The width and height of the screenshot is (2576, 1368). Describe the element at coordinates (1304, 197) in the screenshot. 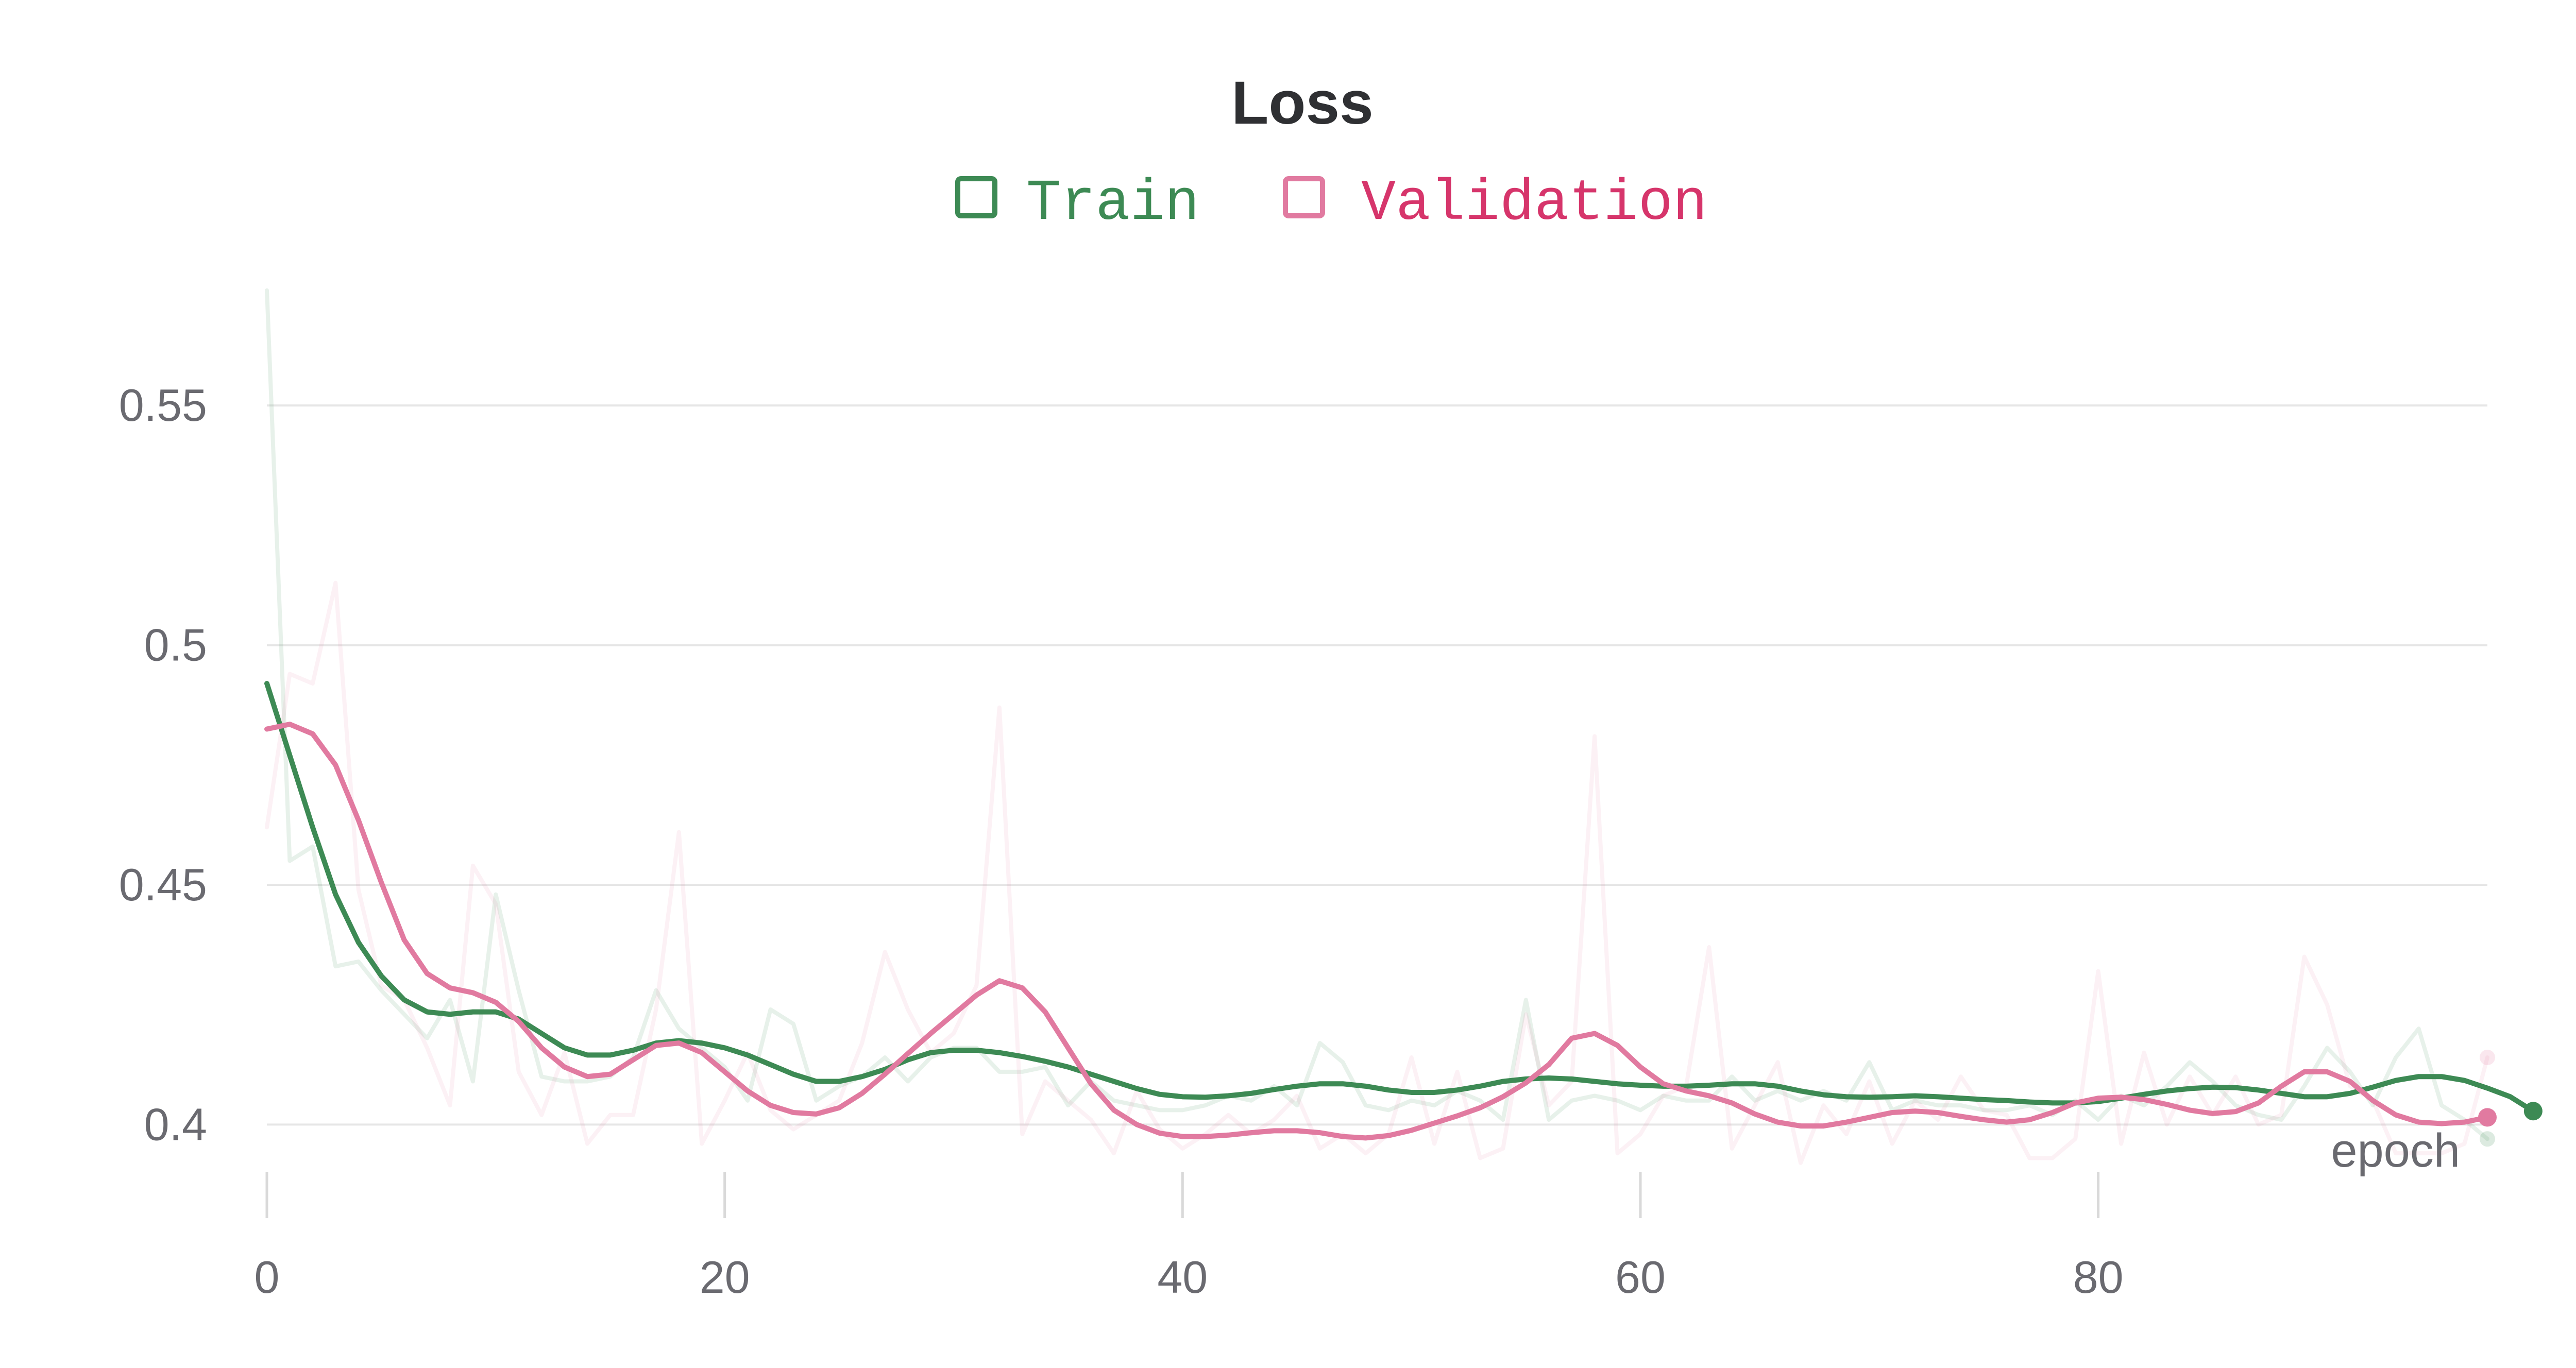

I see `legend-validation-swatch` at that location.